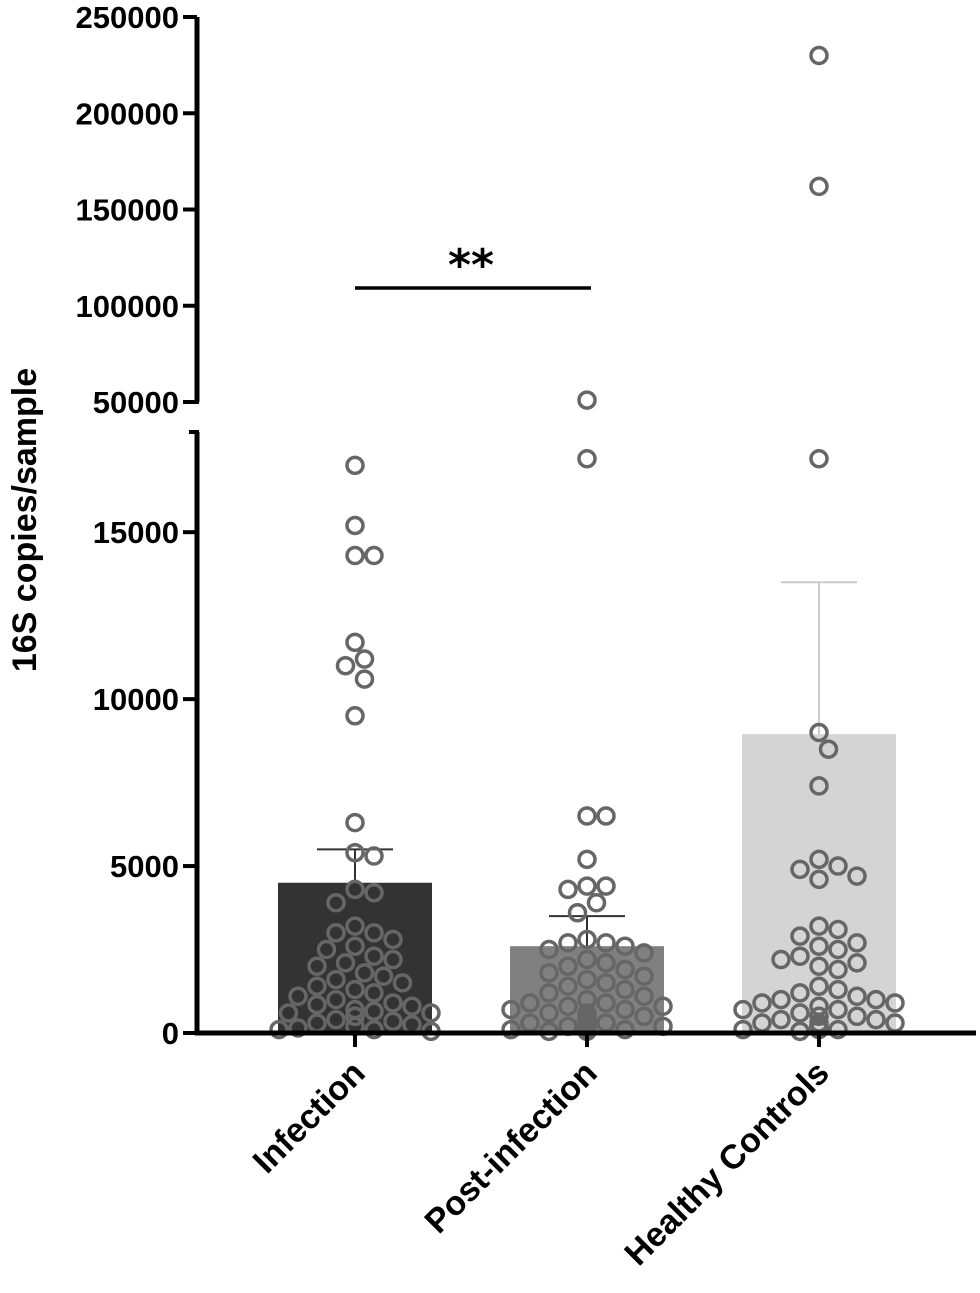 The image size is (980, 1293). What do you see at coordinates (170, 1033) in the screenshot?
I see `y-tick-label: 0` at bounding box center [170, 1033].